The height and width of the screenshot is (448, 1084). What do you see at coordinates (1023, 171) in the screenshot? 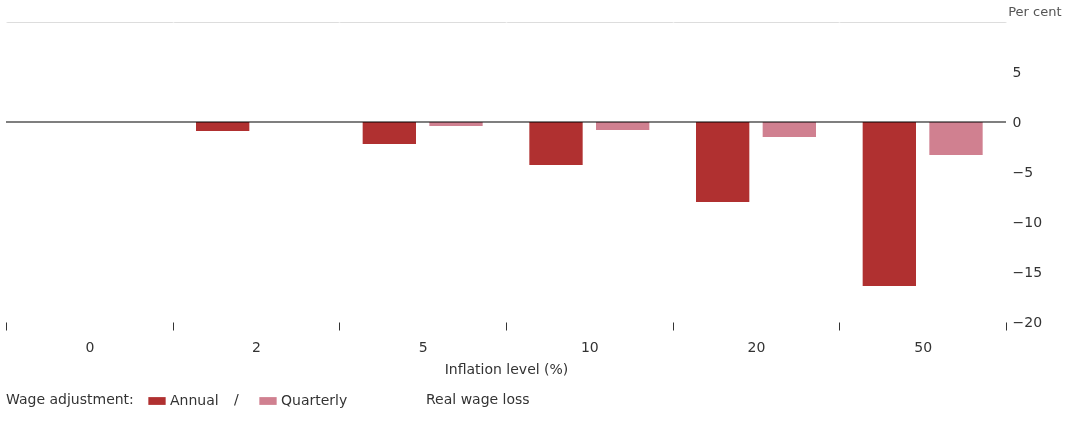
I see `y-tick-label: −5` at bounding box center [1023, 171].